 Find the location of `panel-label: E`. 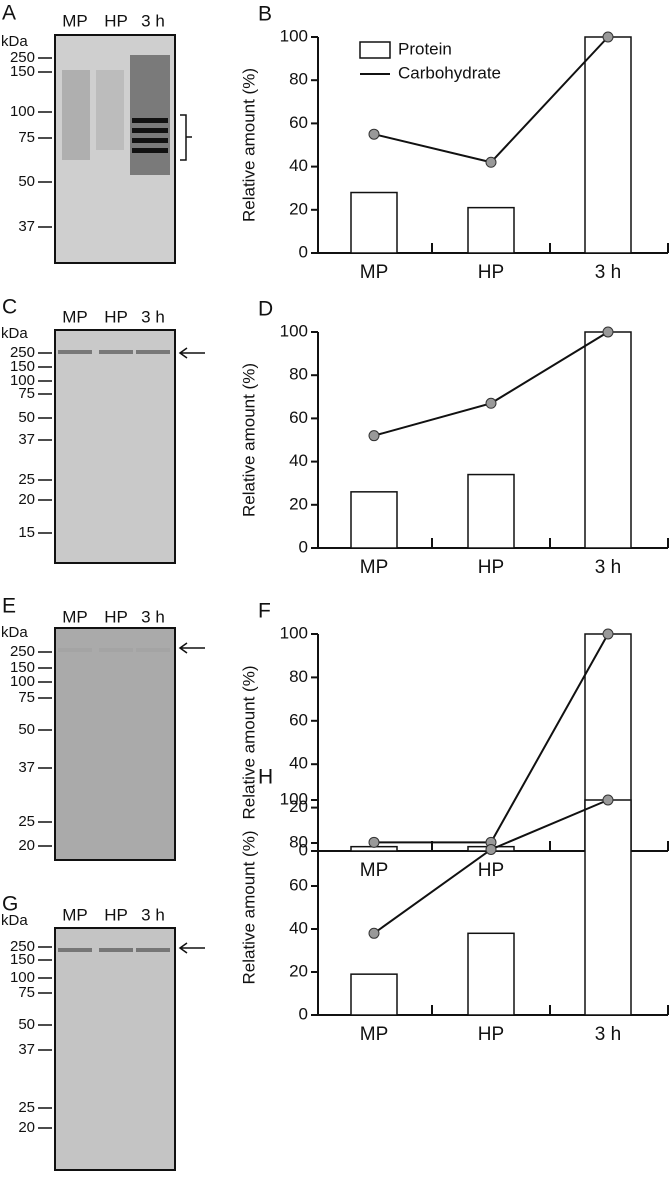

panel-label: E is located at coordinates (9, 606).